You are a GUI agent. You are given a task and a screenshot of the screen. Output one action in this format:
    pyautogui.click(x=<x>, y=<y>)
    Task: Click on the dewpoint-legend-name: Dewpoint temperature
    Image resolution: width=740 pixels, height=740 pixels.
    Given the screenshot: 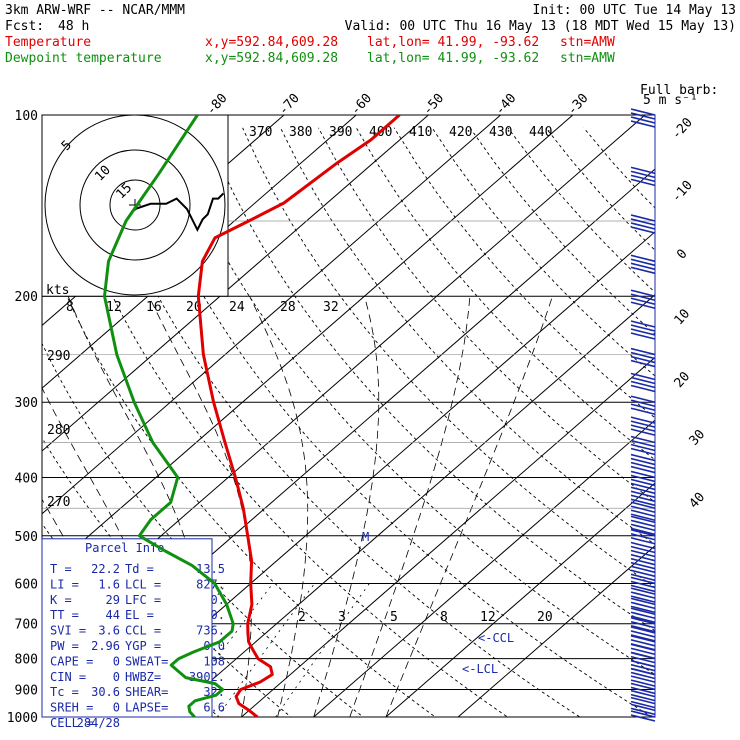 What is the action you would take?
    pyautogui.click(x=83, y=58)
    